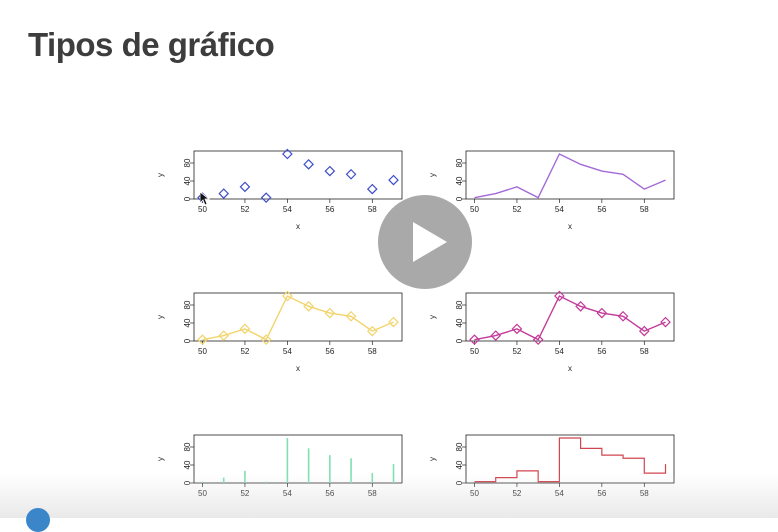 The height and width of the screenshot is (532, 778). Describe the element at coordinates (430, 242) in the screenshot. I see `play-icon` at that location.